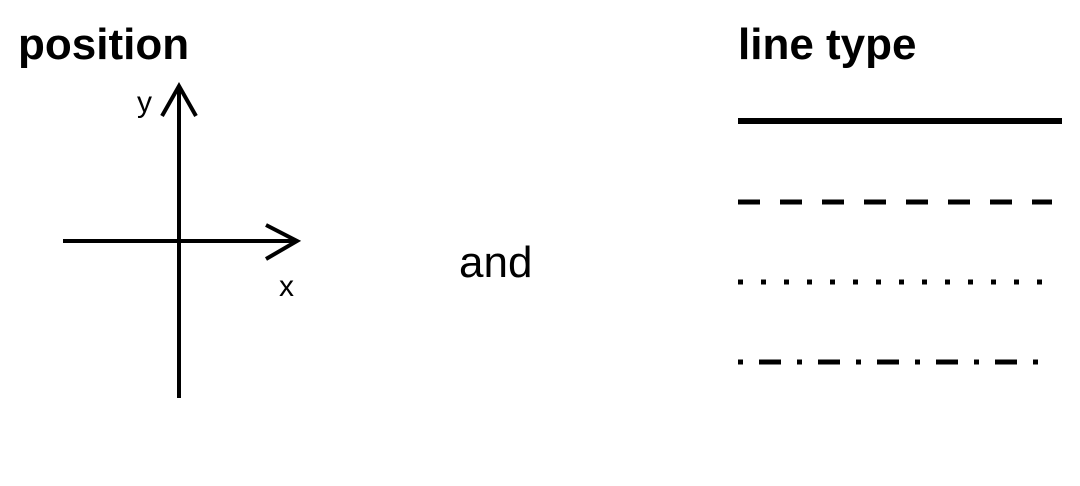 The height and width of the screenshot is (486, 1080). What do you see at coordinates (496, 262) in the screenshot?
I see `connector-text: and` at bounding box center [496, 262].